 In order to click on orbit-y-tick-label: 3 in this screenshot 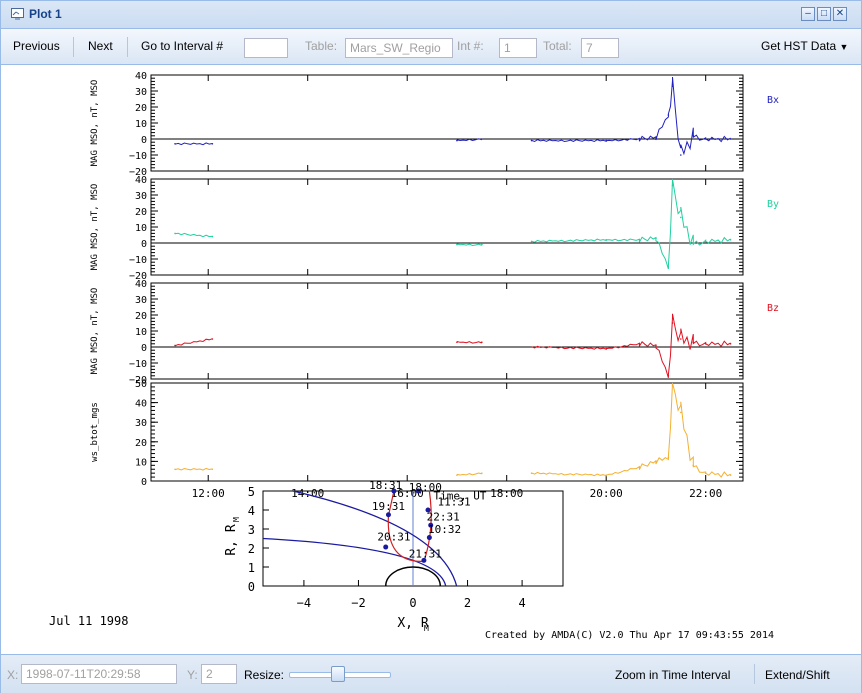, I will do `click(251, 530)`.